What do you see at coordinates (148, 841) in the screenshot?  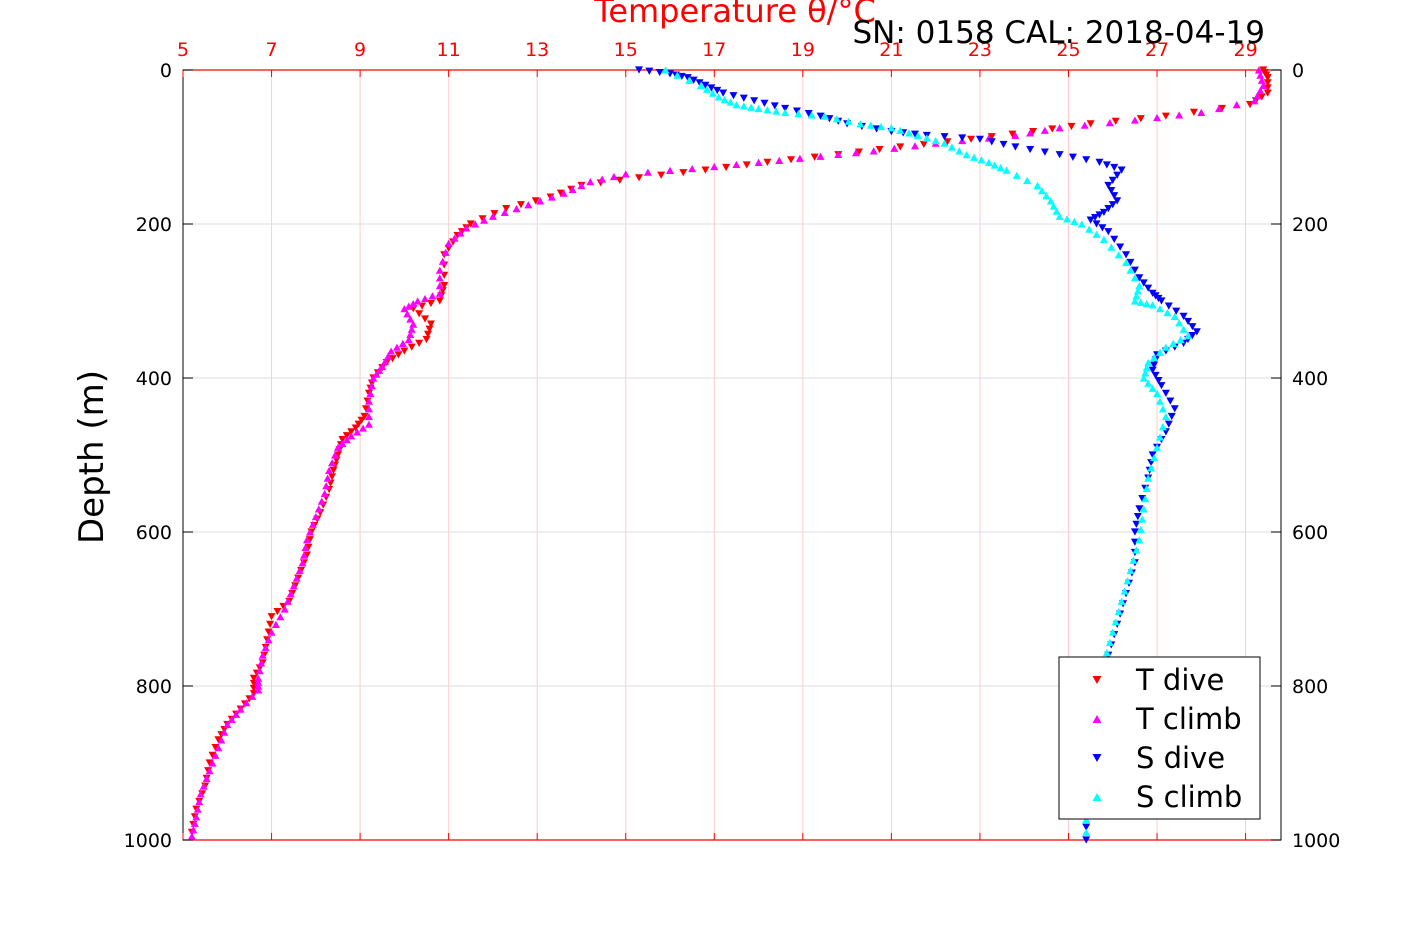 I see `y-tick-label-left: 1000` at bounding box center [148, 841].